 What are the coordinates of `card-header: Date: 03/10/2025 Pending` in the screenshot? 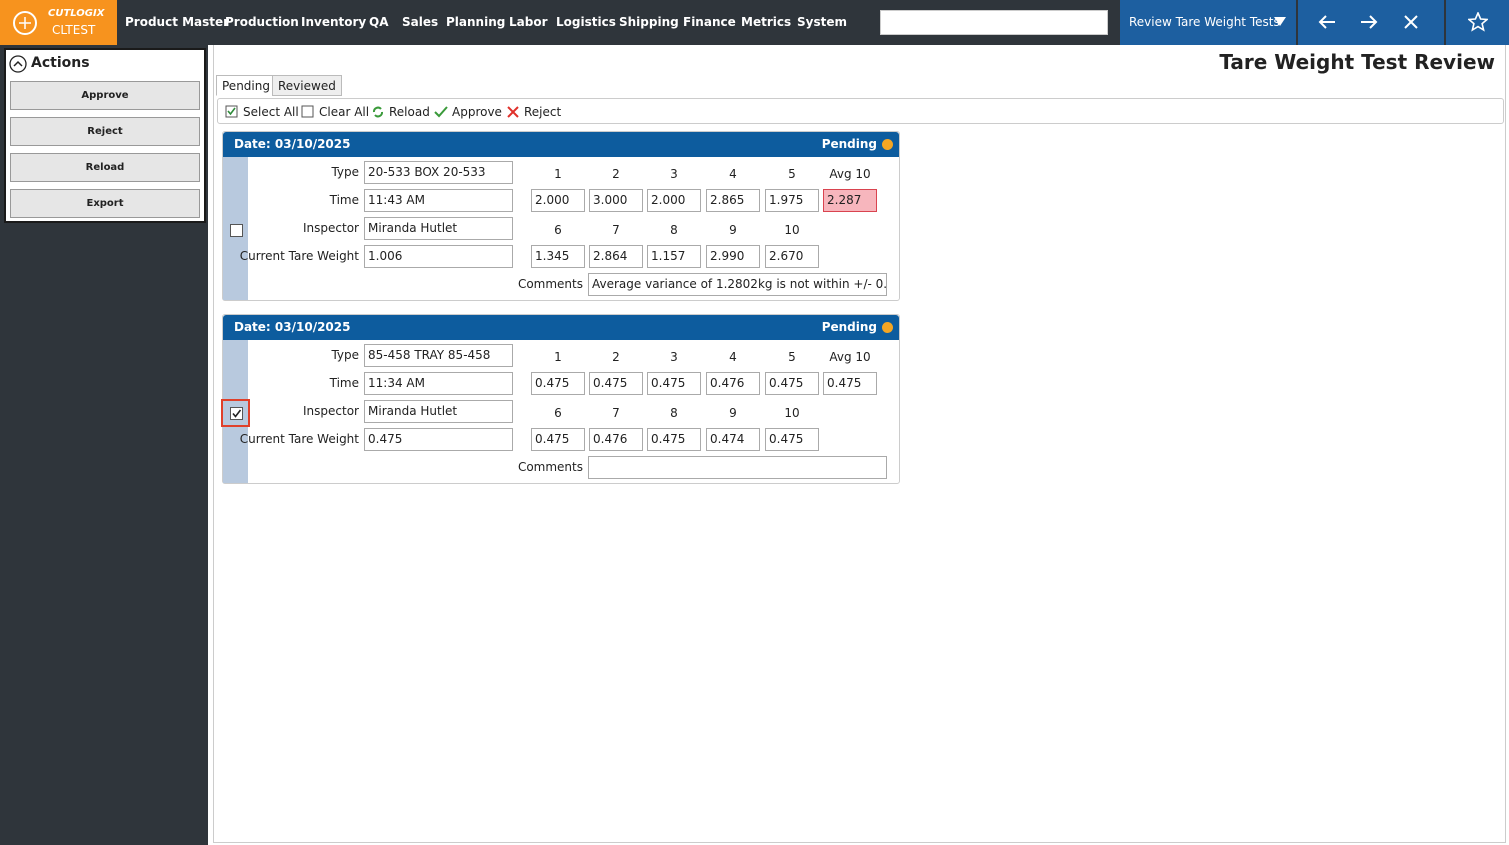 It's located at (561, 144).